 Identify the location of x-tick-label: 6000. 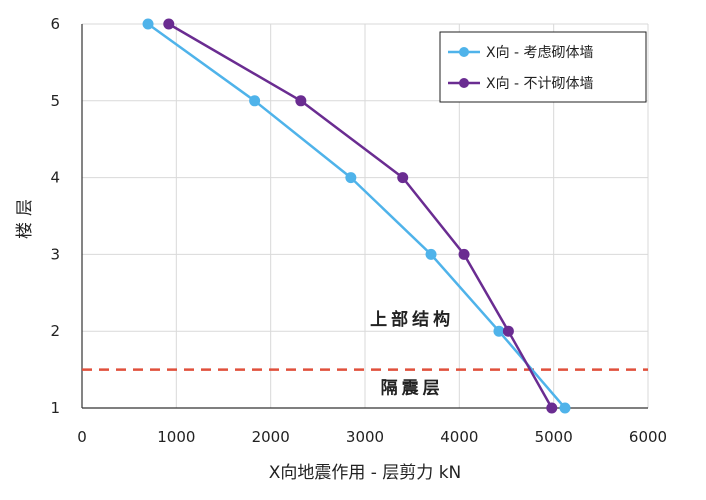
(648, 437).